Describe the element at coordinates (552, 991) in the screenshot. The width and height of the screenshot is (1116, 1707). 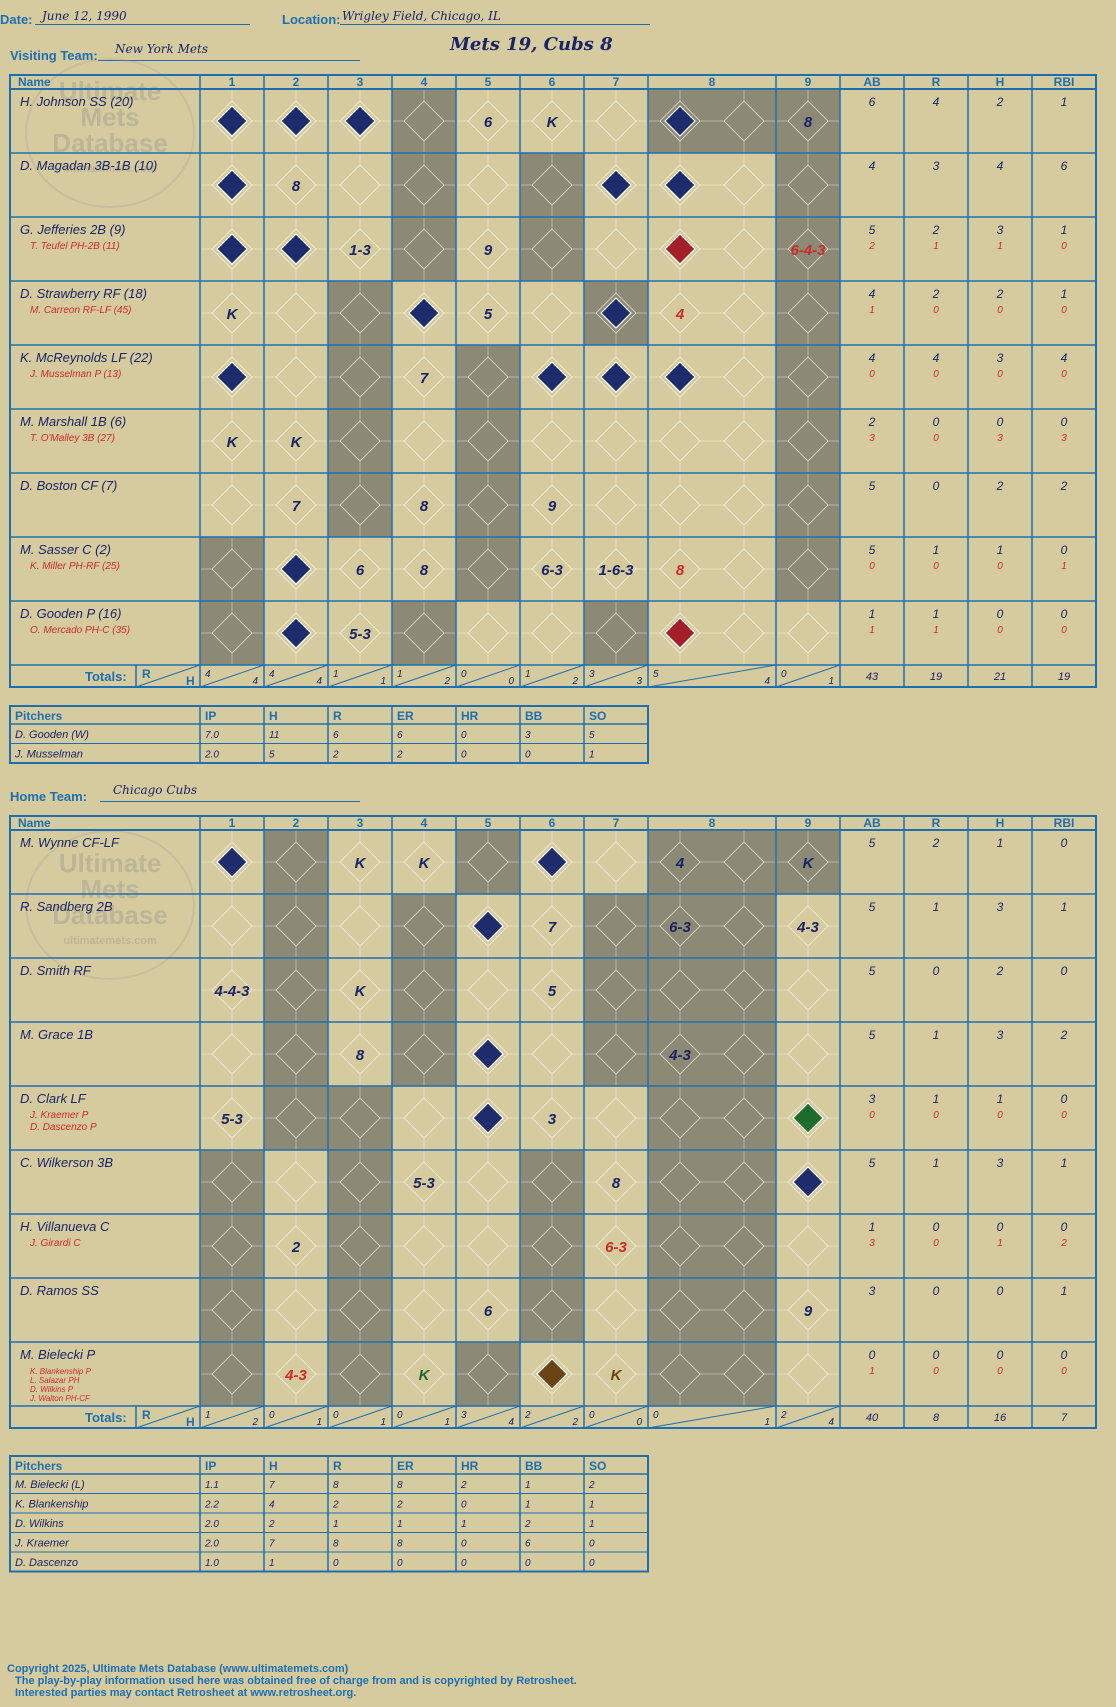
I see `play-result: 5` at that location.